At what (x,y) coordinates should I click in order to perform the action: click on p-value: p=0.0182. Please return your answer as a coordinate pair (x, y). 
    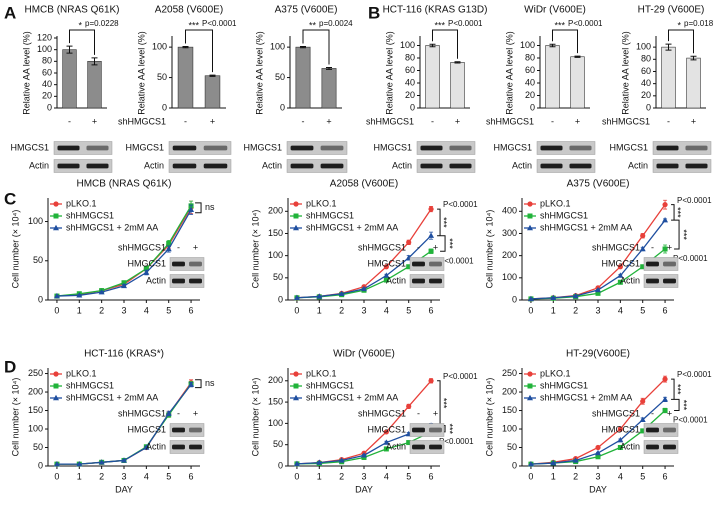
    Looking at the image, I should click on (698, 23).